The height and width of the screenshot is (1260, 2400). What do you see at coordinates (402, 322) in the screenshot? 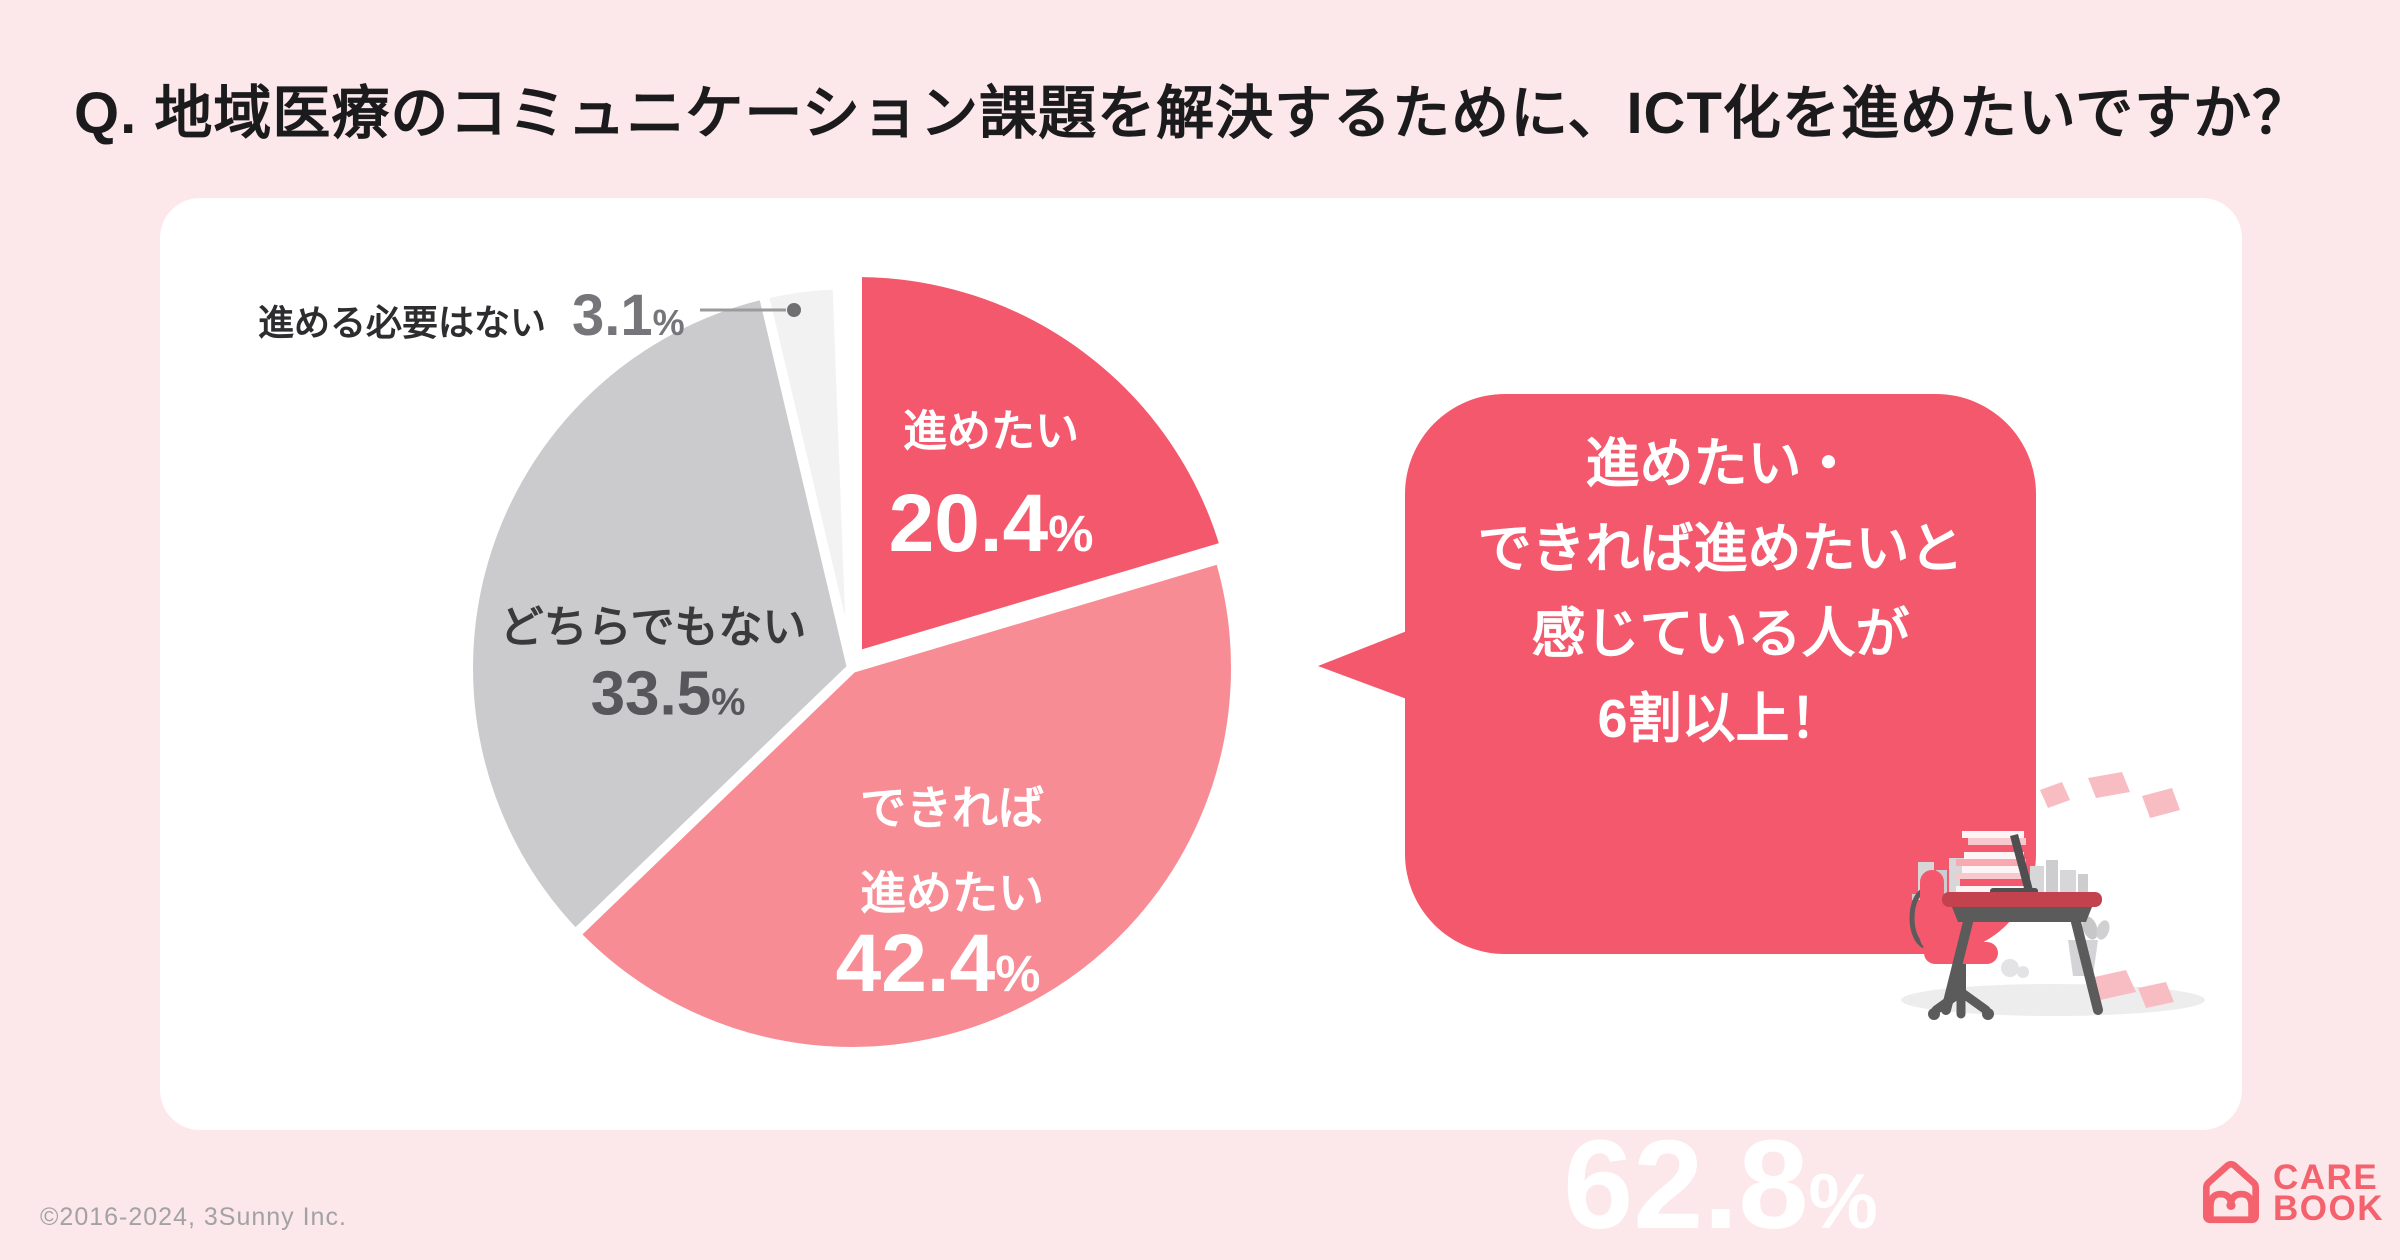
I see `slice-label-text: 進める必要はない` at bounding box center [402, 322].